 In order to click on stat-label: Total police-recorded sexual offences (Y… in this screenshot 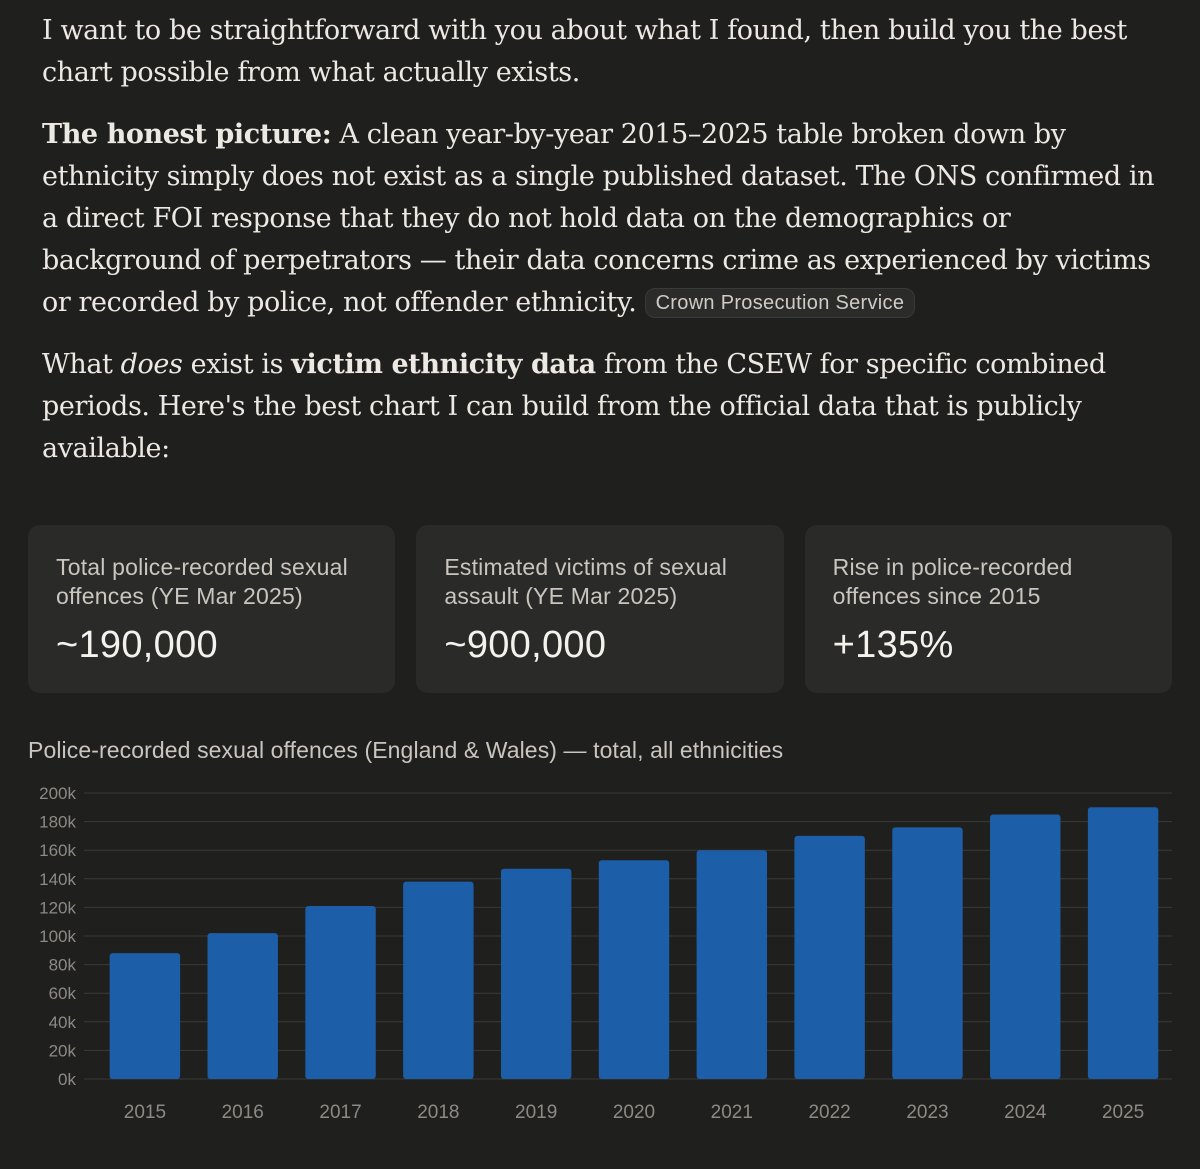, I will do `click(202, 581)`.